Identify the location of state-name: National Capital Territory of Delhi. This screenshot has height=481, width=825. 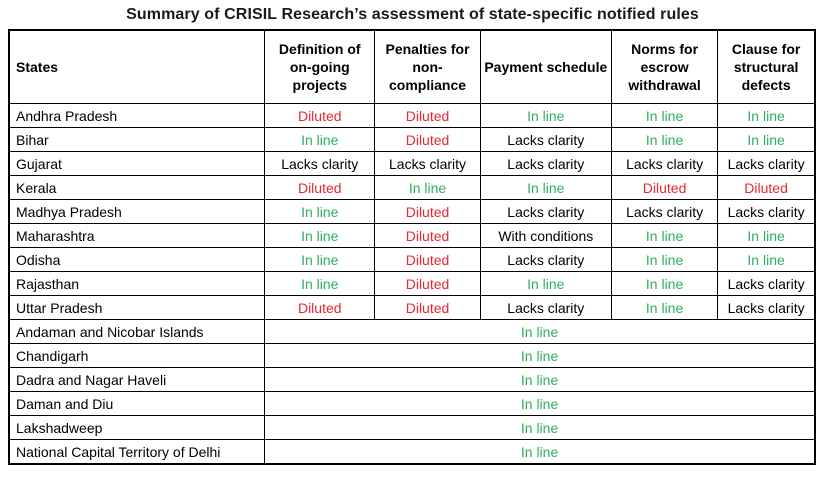
(137, 452).